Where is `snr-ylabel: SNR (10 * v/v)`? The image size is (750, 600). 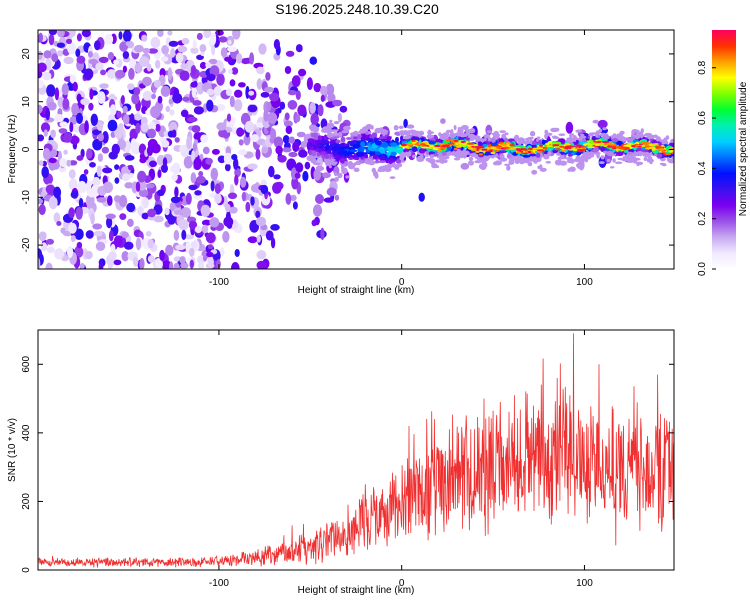
snr-ylabel: SNR (10 * v/v) is located at coordinates (12, 450).